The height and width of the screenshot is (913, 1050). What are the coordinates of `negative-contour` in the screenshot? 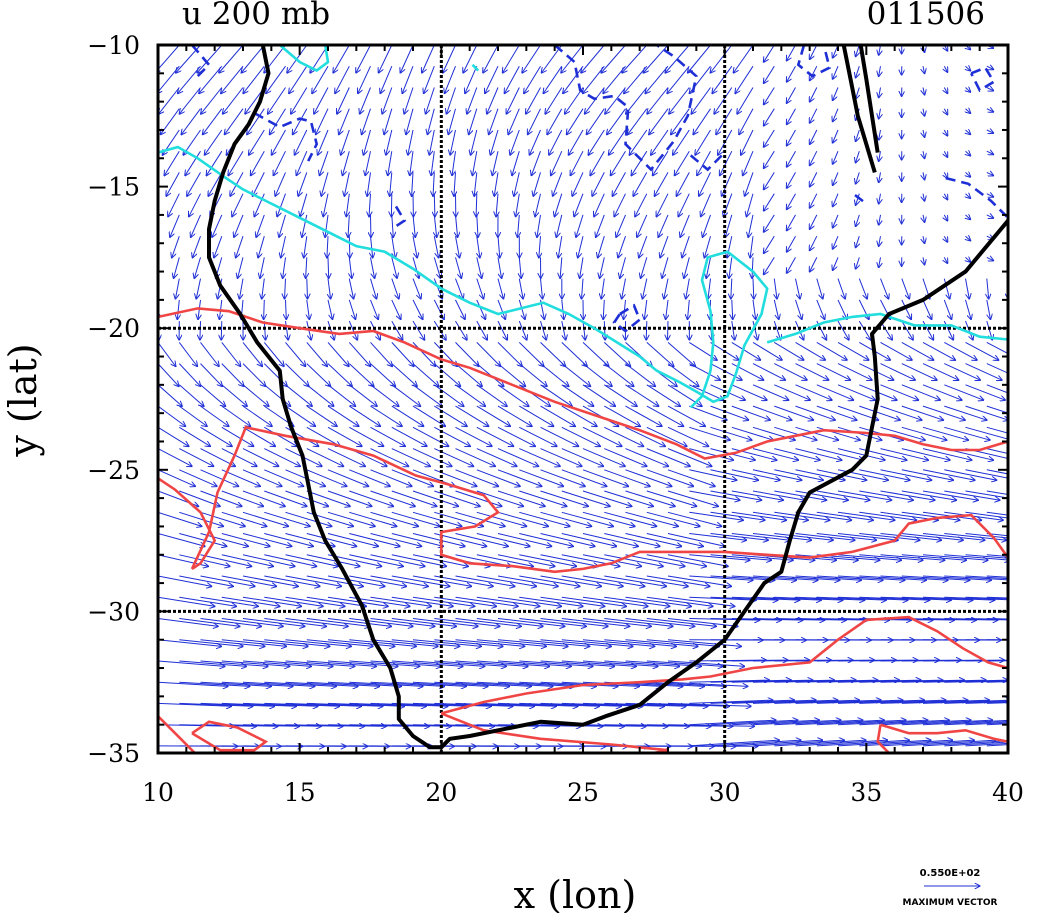 It's located at (983, 79).